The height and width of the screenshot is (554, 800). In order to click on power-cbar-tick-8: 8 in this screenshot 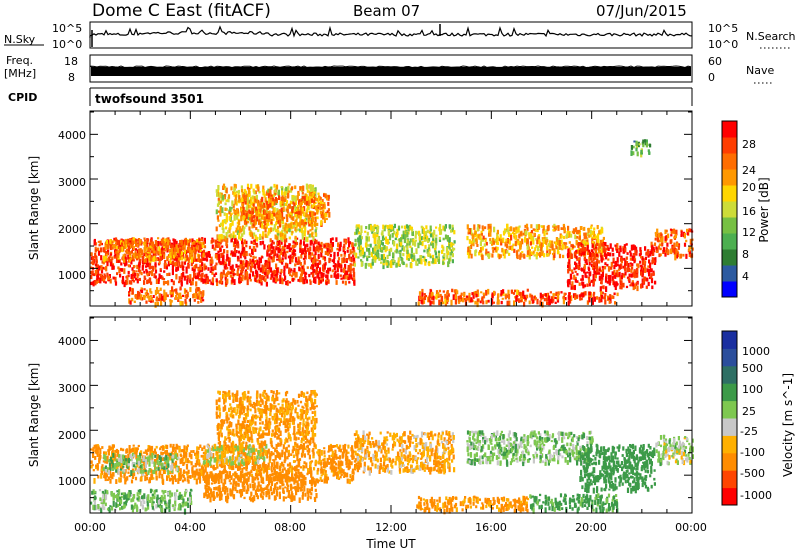, I will do `click(745, 254)`.